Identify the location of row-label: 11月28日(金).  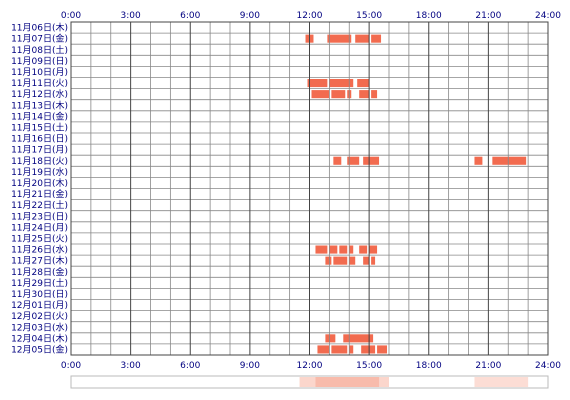
(39, 272).